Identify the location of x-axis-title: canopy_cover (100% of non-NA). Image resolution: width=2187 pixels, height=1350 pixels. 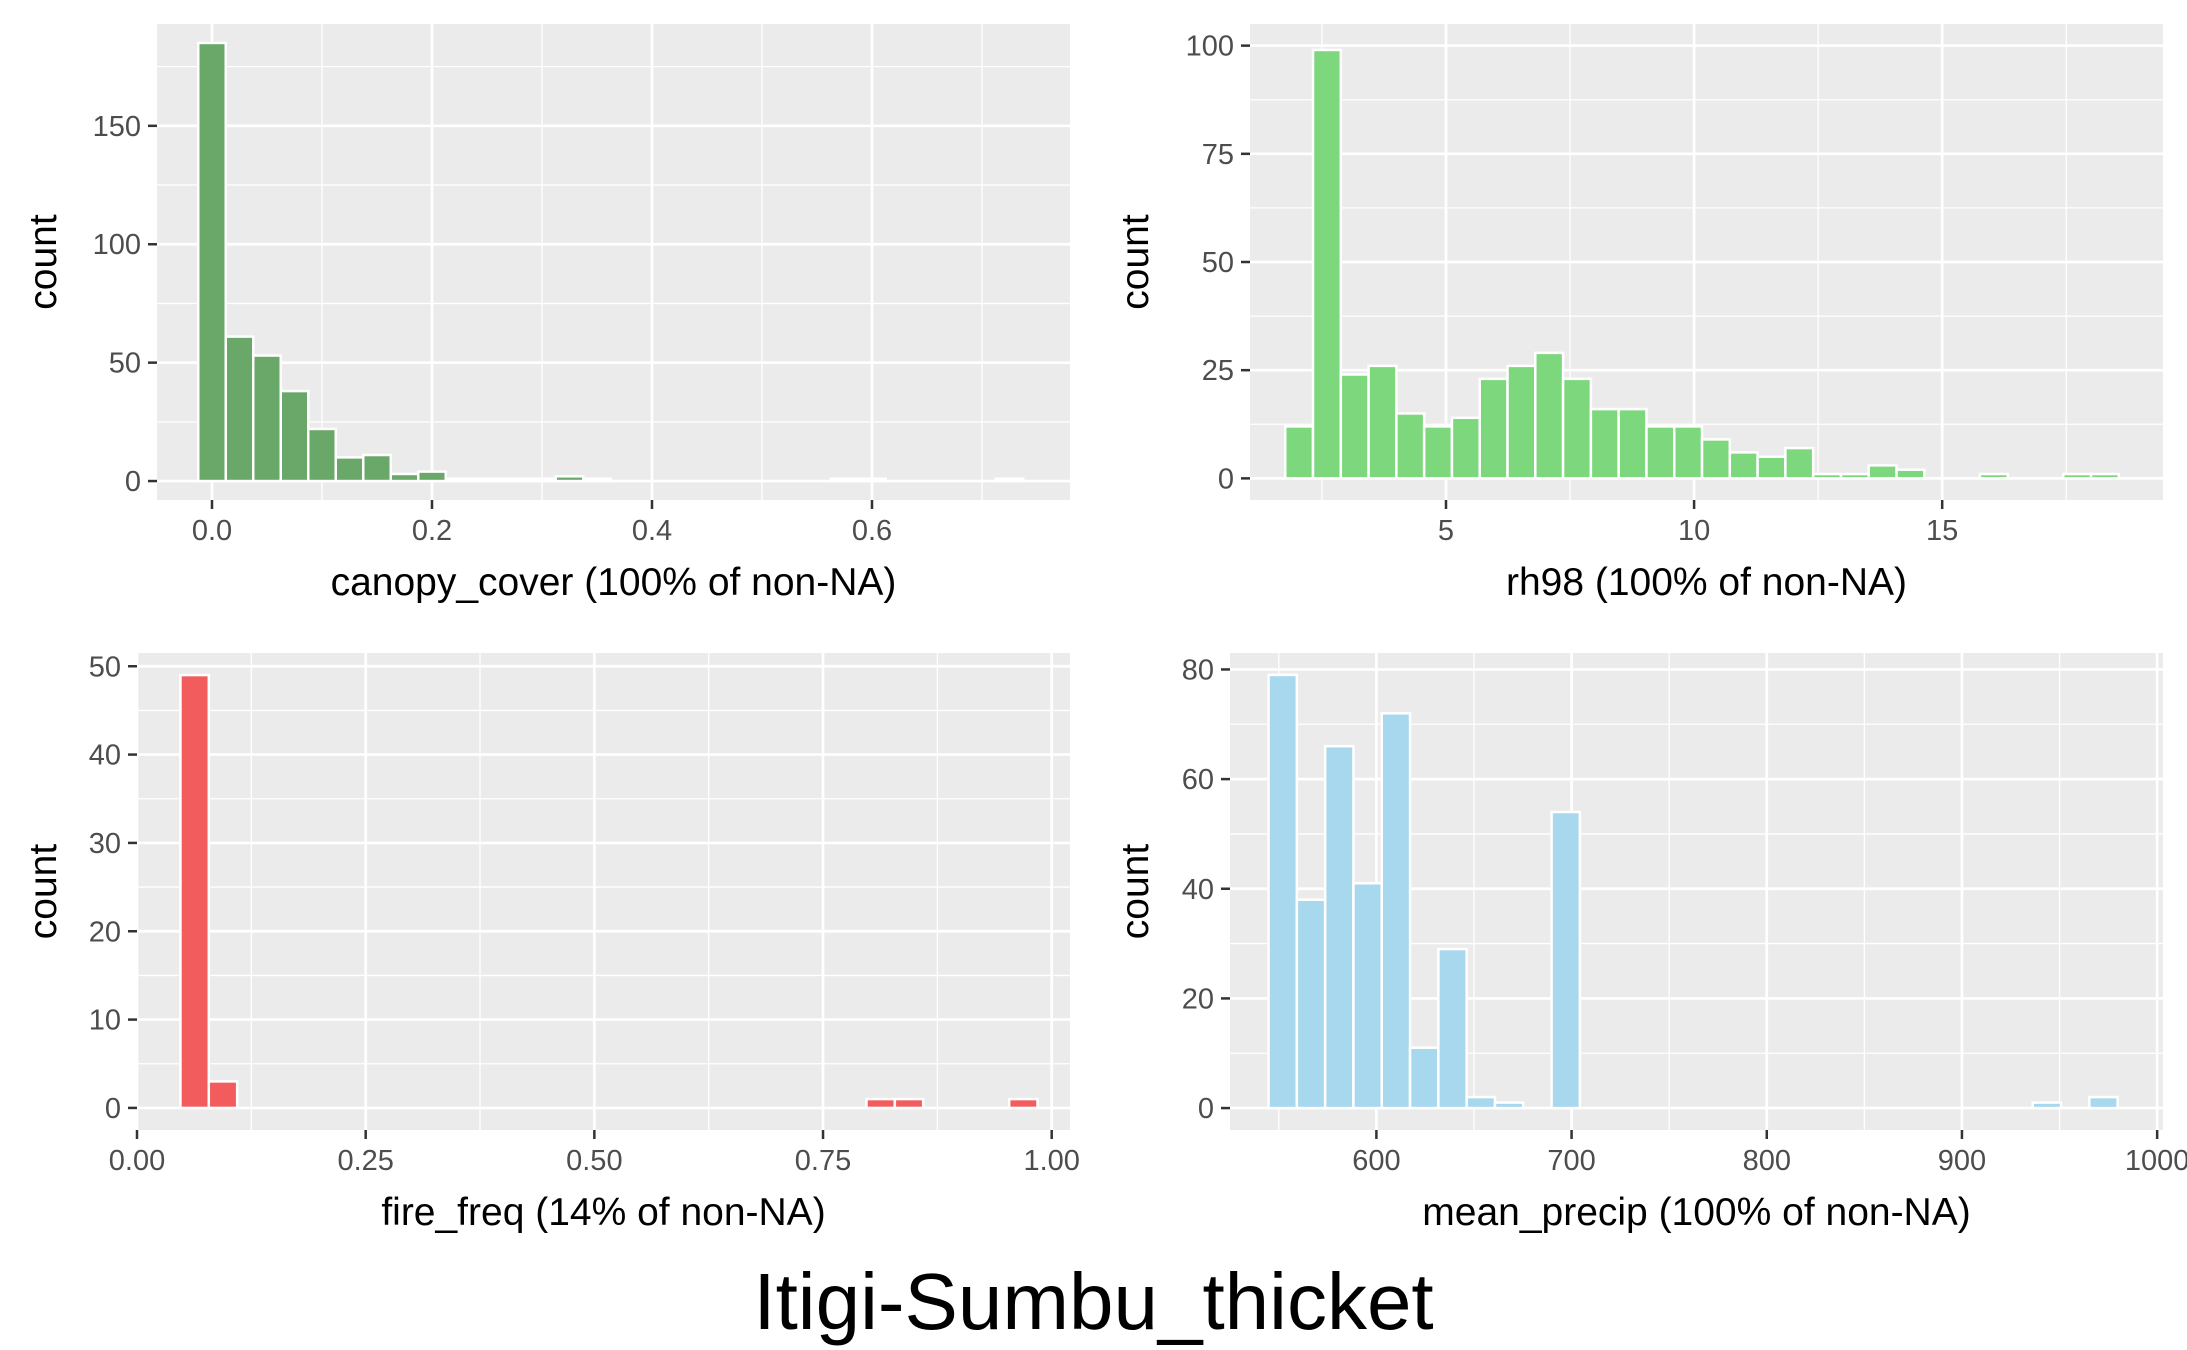
(614, 582).